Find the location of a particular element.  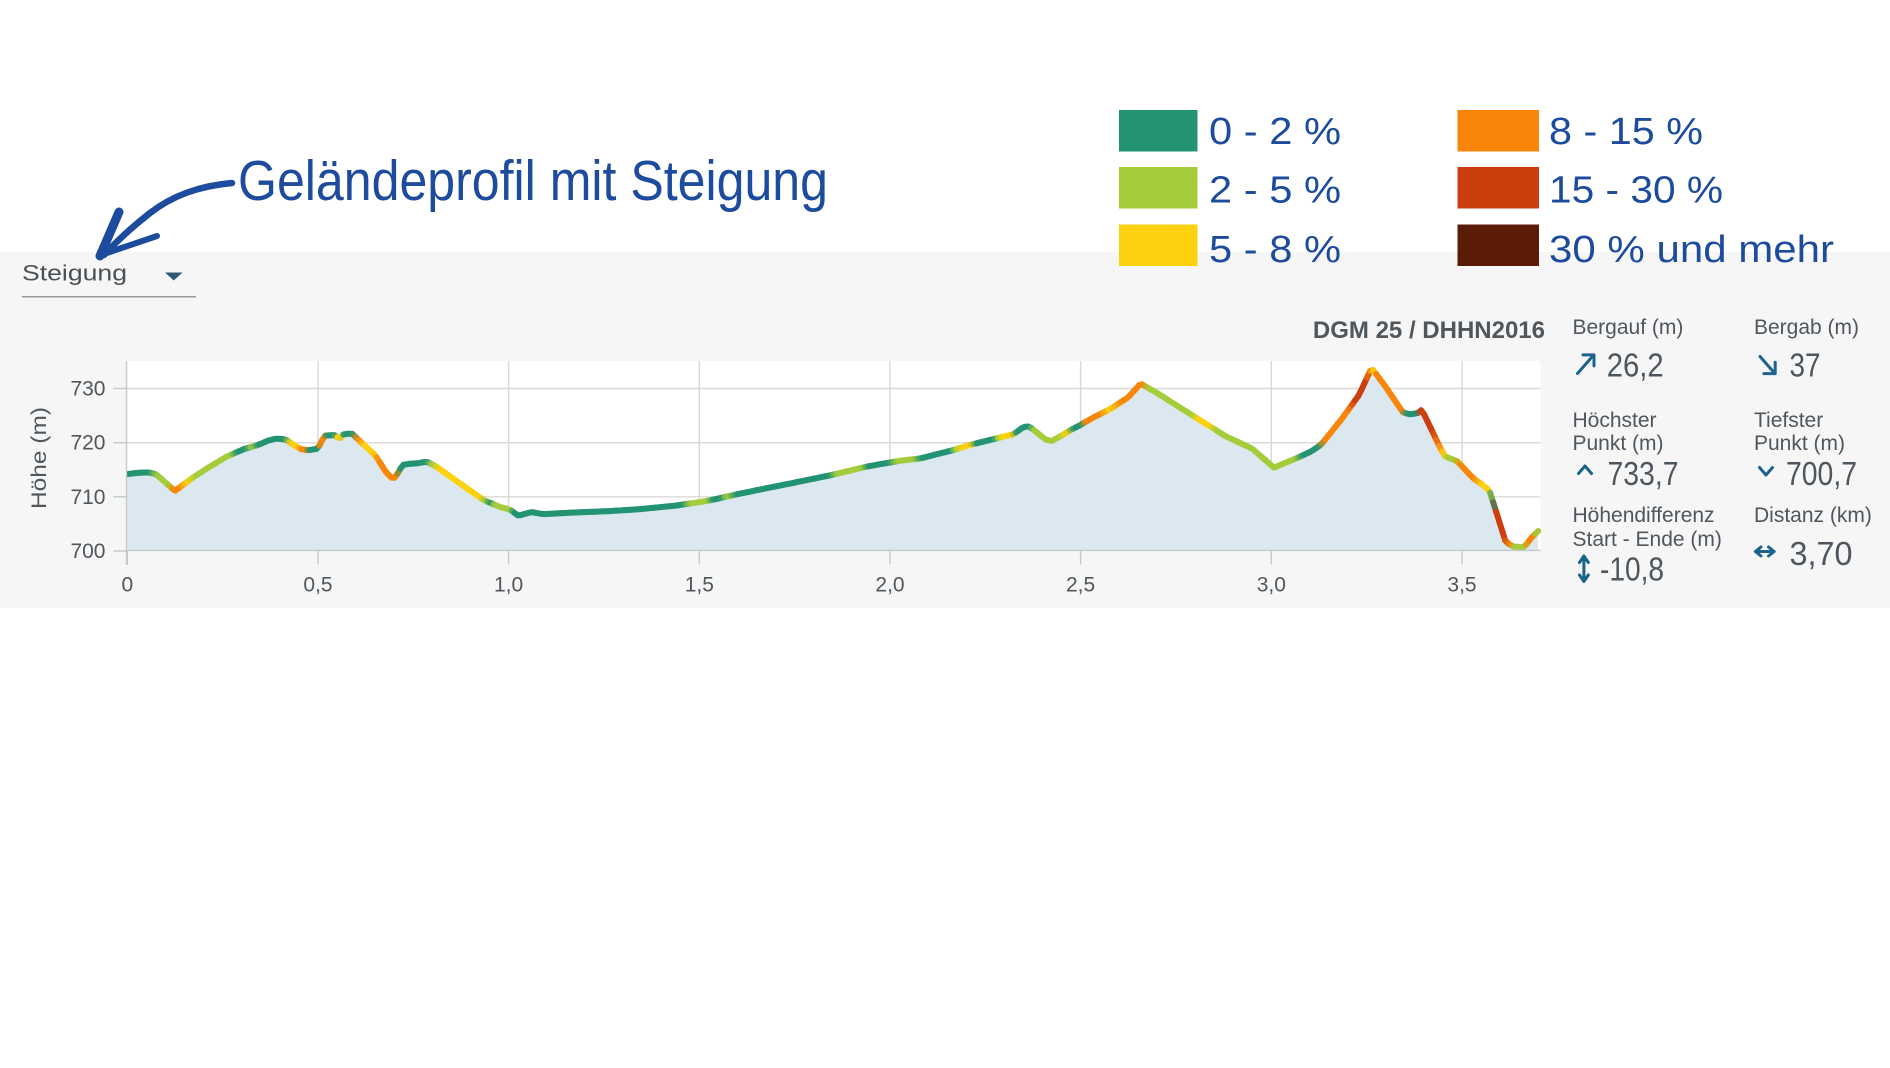

svg-text: 710 is located at coordinates (87, 497).